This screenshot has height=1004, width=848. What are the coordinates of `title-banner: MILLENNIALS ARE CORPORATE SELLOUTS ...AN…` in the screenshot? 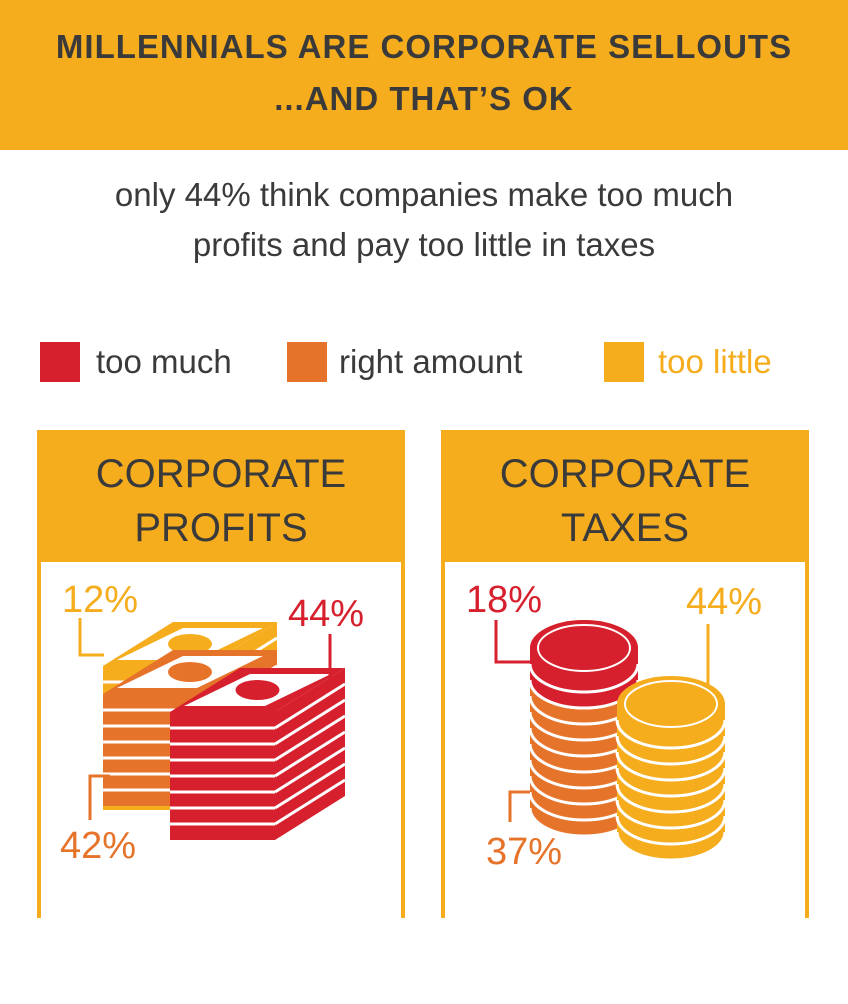 It's located at (424, 75).